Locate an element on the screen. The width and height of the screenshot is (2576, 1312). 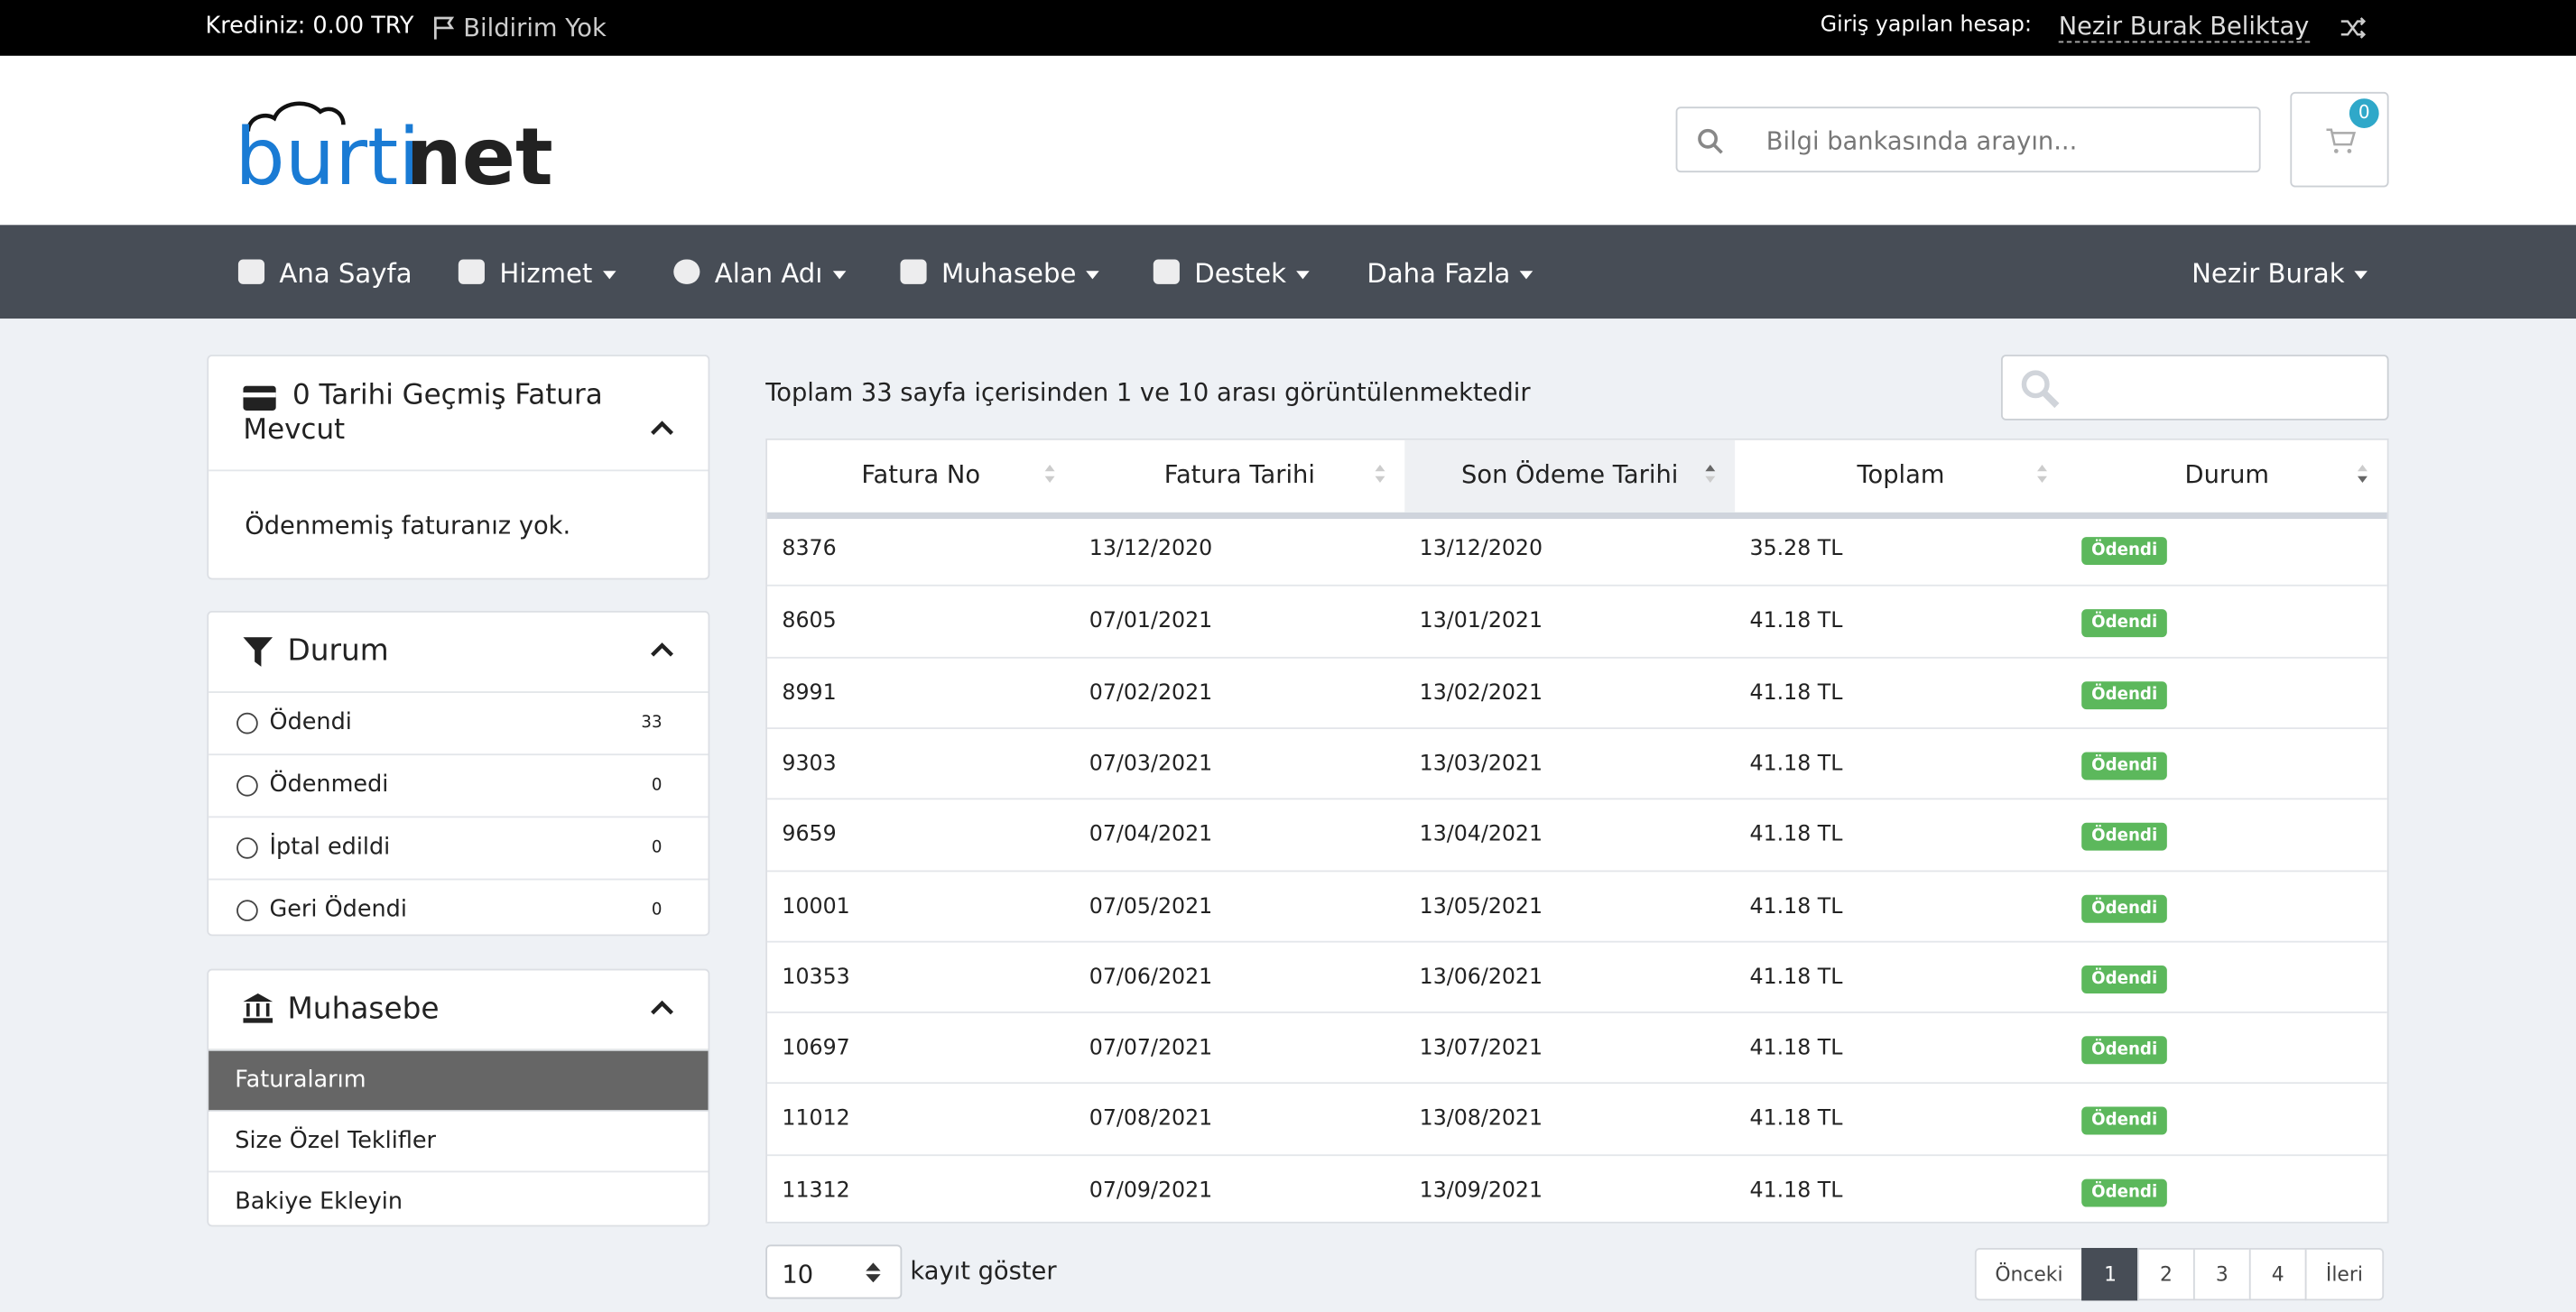
cell: 11312 is located at coordinates (816, 1191).